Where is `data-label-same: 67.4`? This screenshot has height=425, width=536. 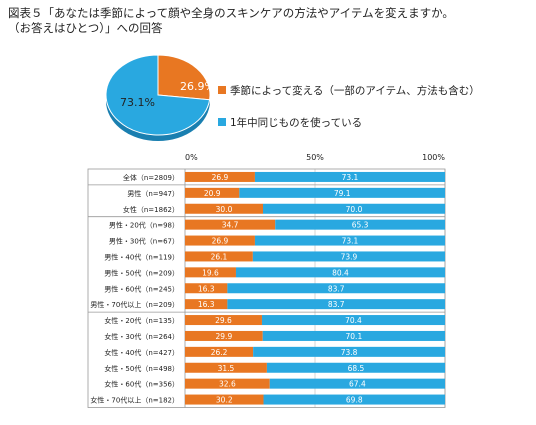
data-label-same: 67.4 is located at coordinates (357, 384).